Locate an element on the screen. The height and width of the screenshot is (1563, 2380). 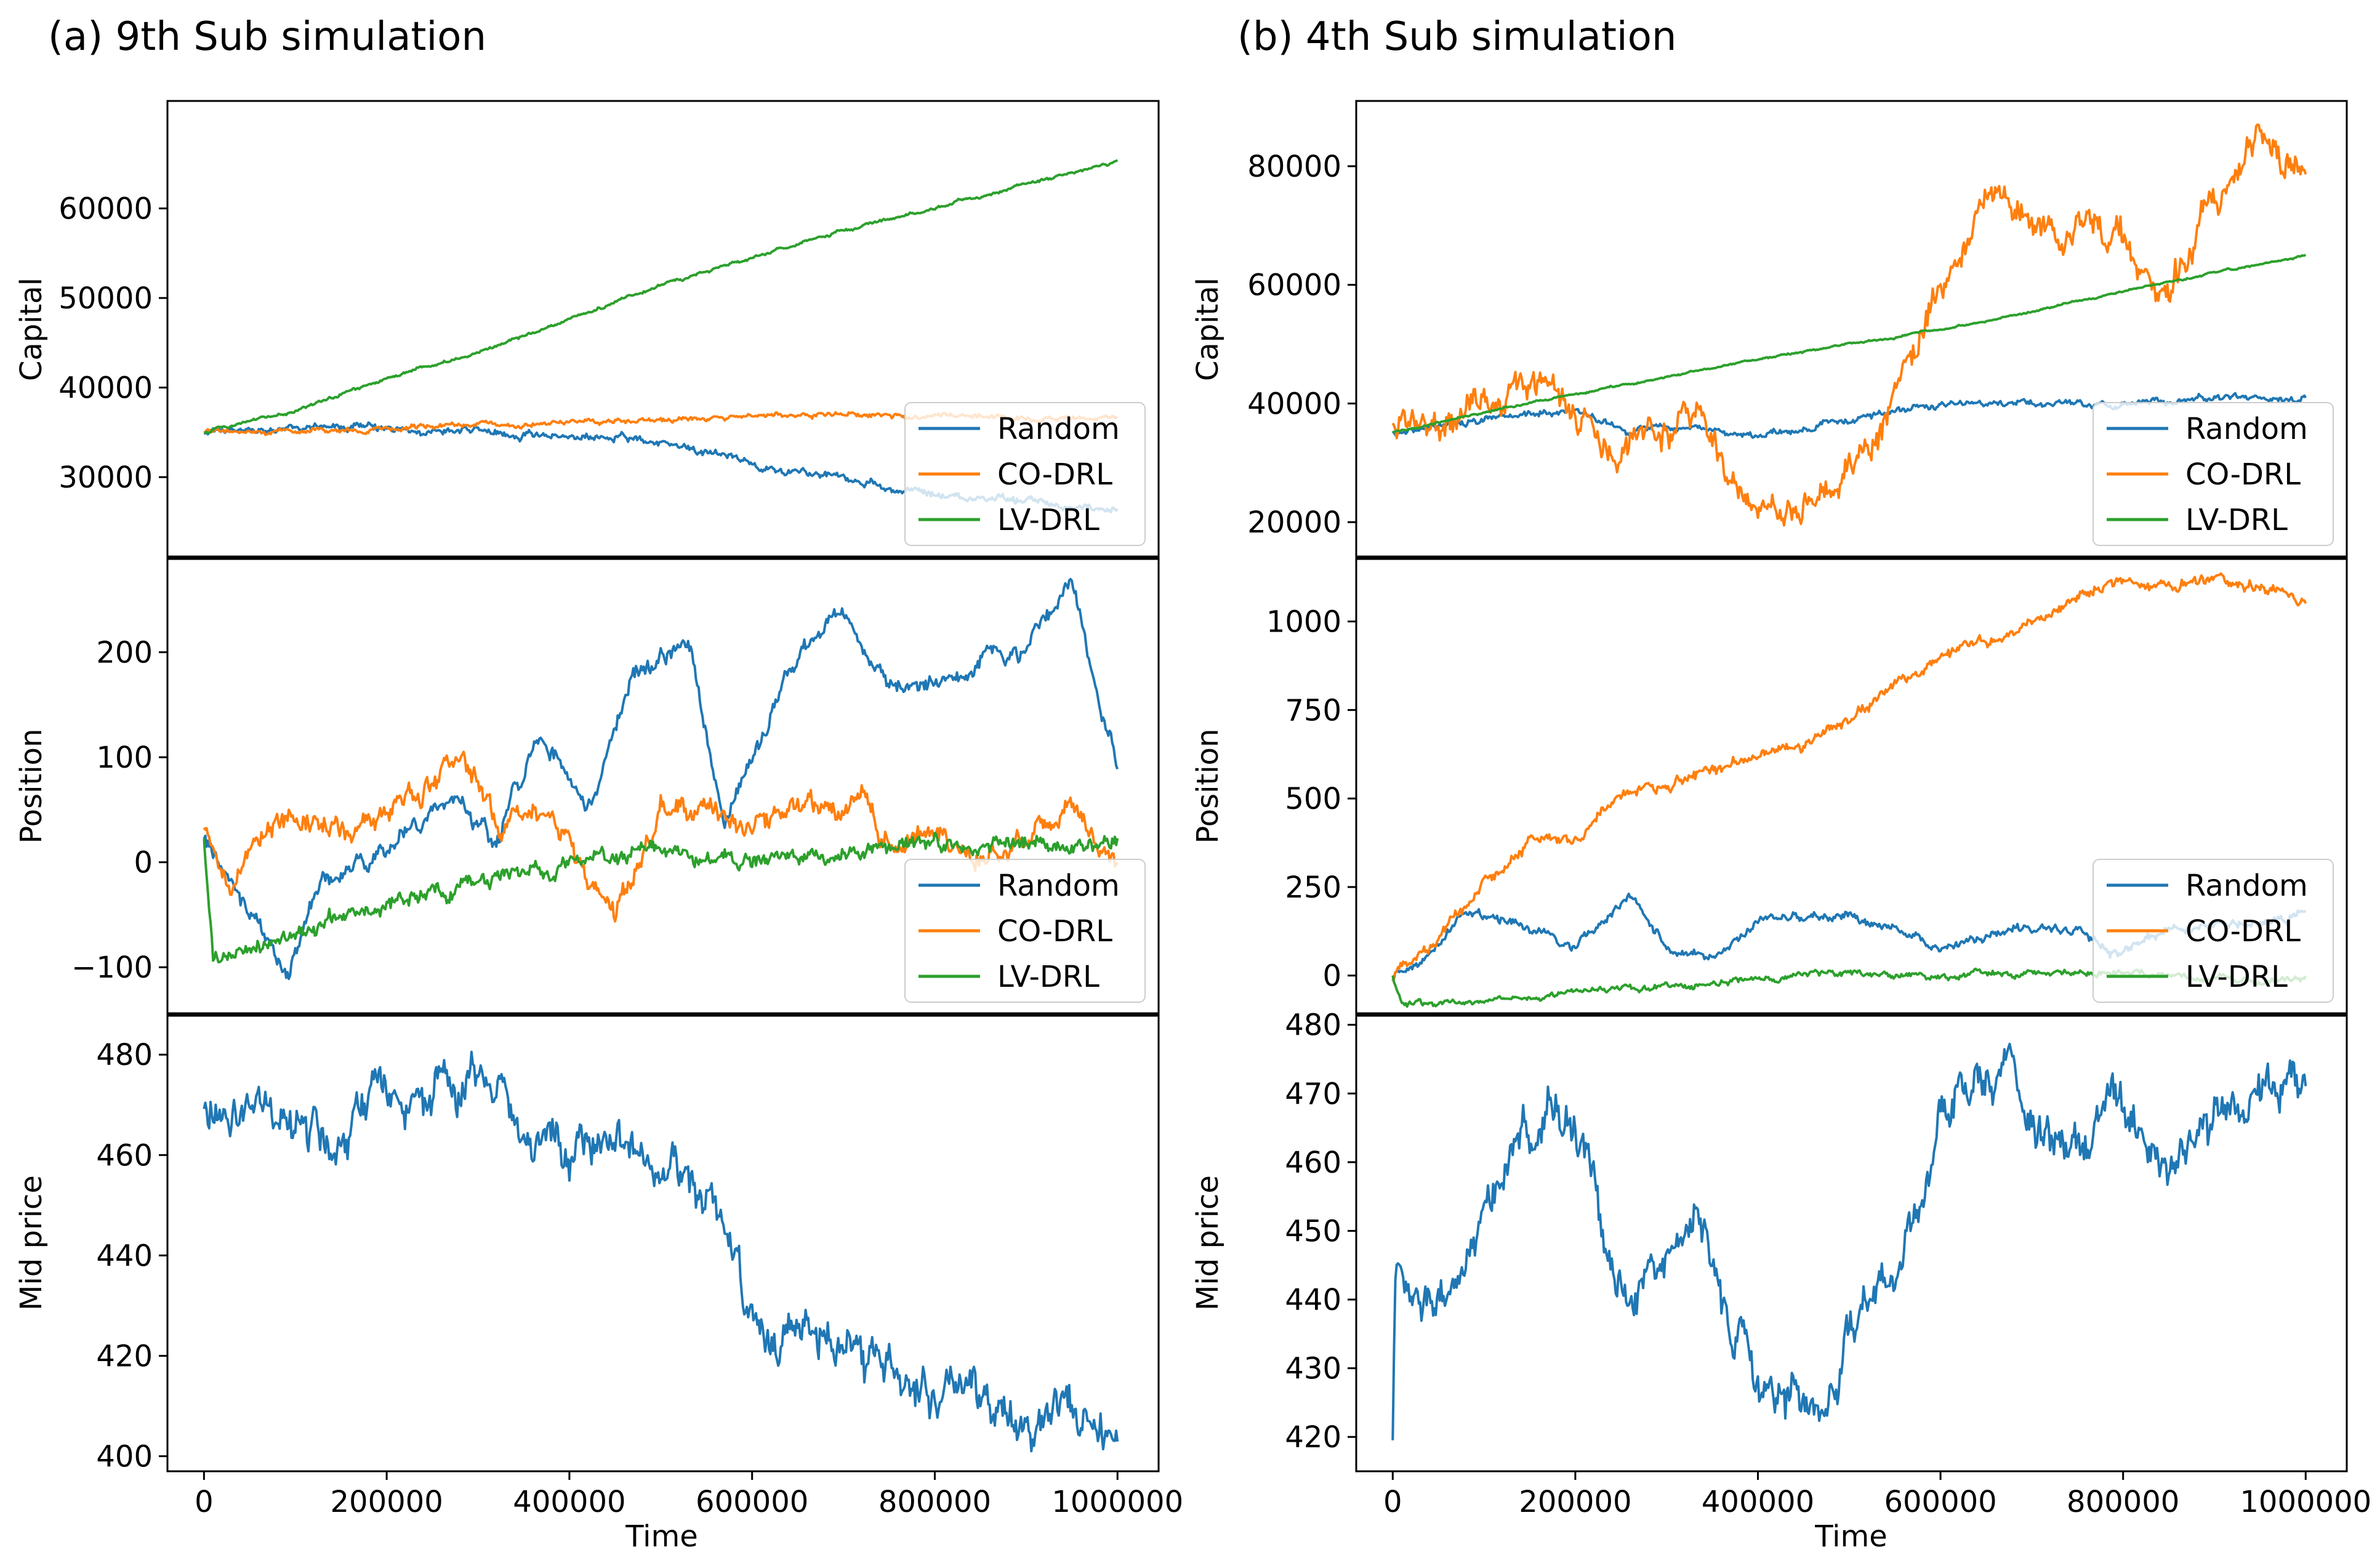
a-capital-ytick-label: 30000 is located at coordinates (105, 477).